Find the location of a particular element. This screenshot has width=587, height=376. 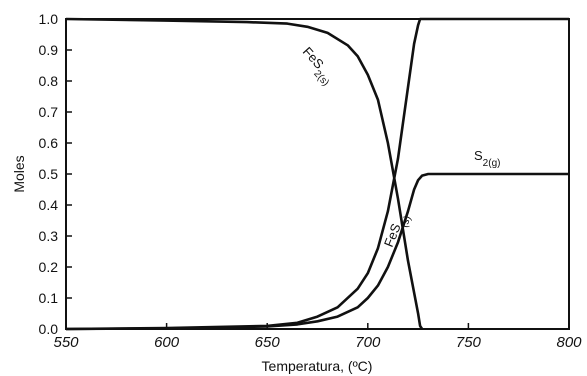

y-tick-label: 1.0 is located at coordinates (49, 19).